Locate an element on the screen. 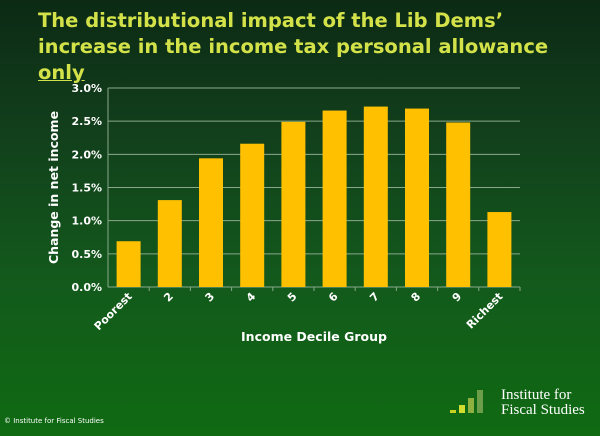 The image size is (600, 436). logo-line2: Fiscal Studies is located at coordinates (543, 410).